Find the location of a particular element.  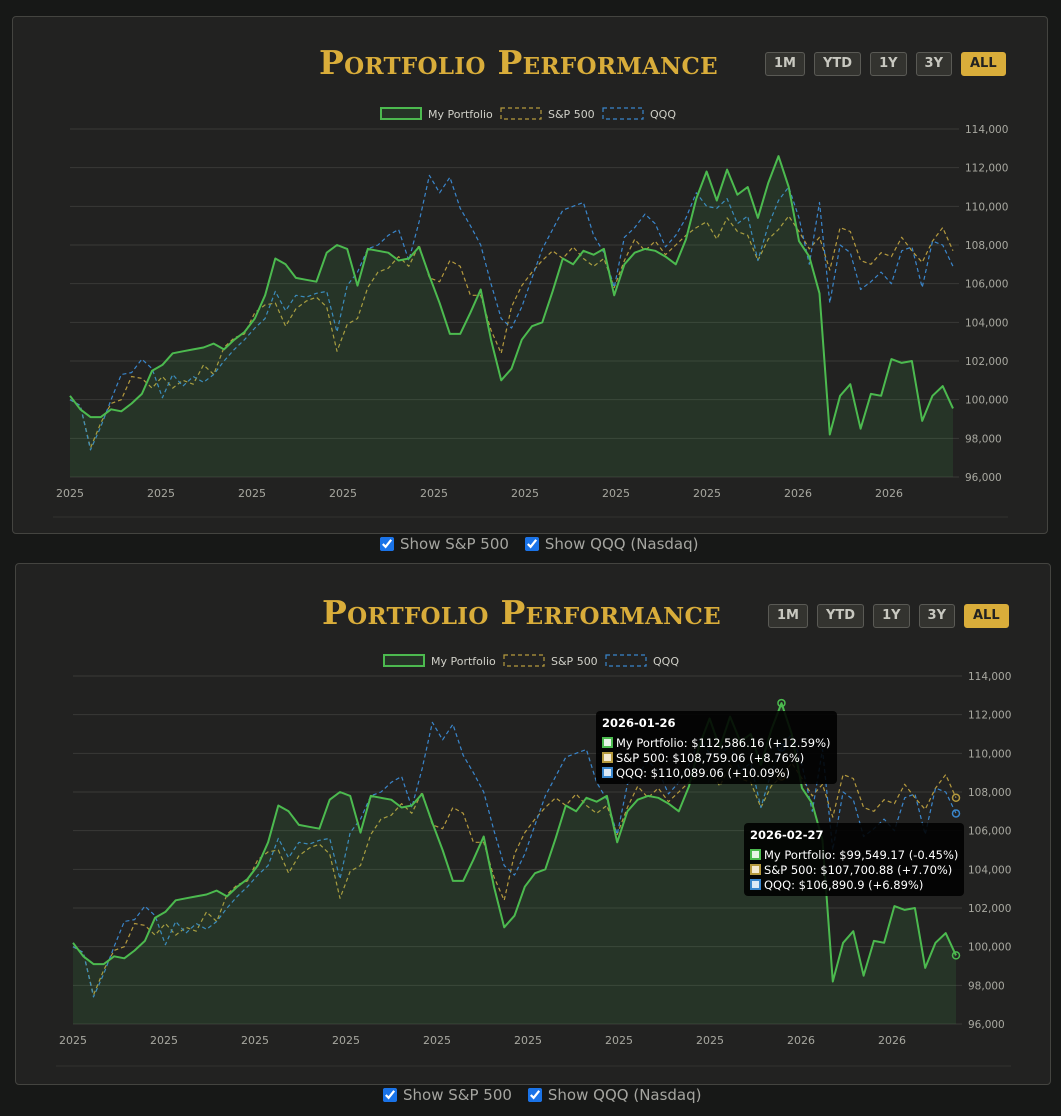

y-tick-label: 110,000 is located at coordinates (986, 207).